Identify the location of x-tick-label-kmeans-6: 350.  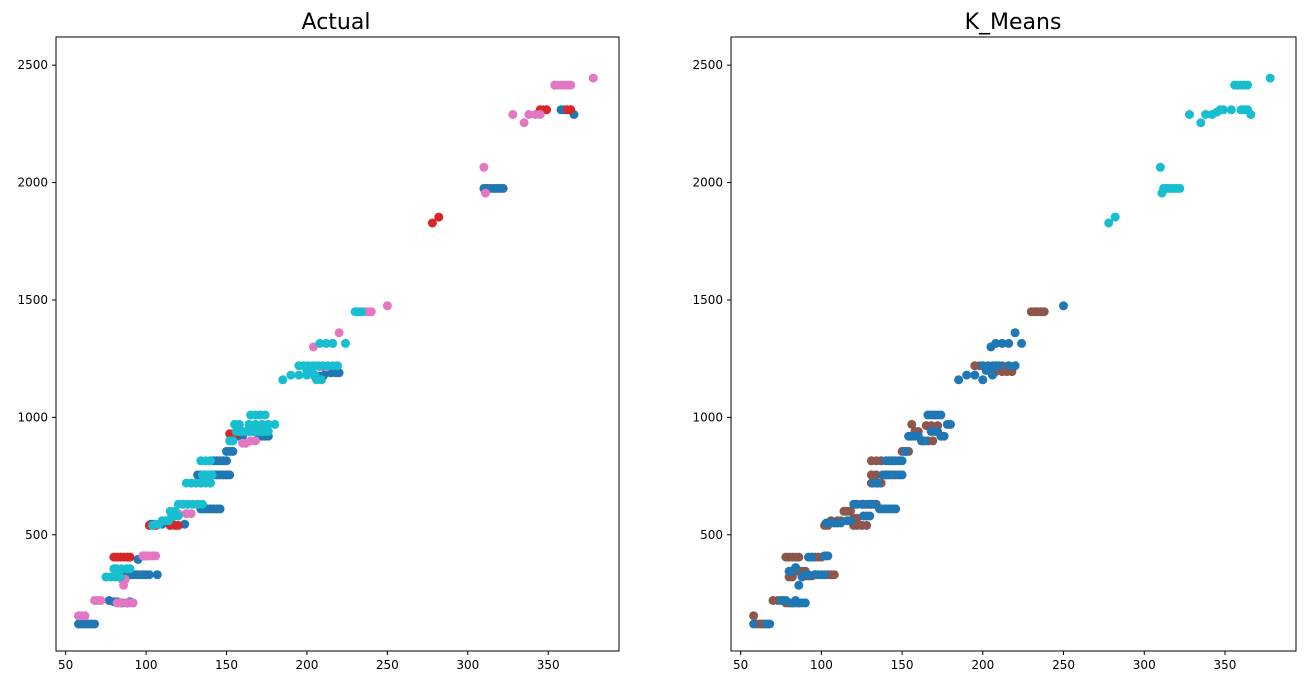
(1225, 665).